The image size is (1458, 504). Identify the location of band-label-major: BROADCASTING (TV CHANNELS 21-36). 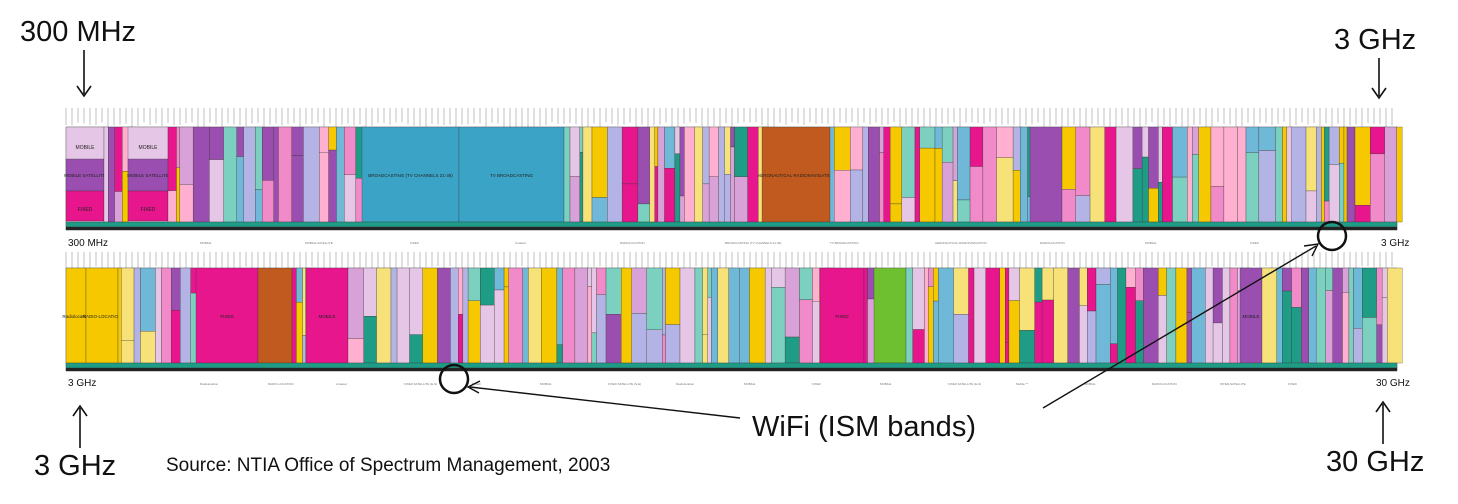
(410, 175).